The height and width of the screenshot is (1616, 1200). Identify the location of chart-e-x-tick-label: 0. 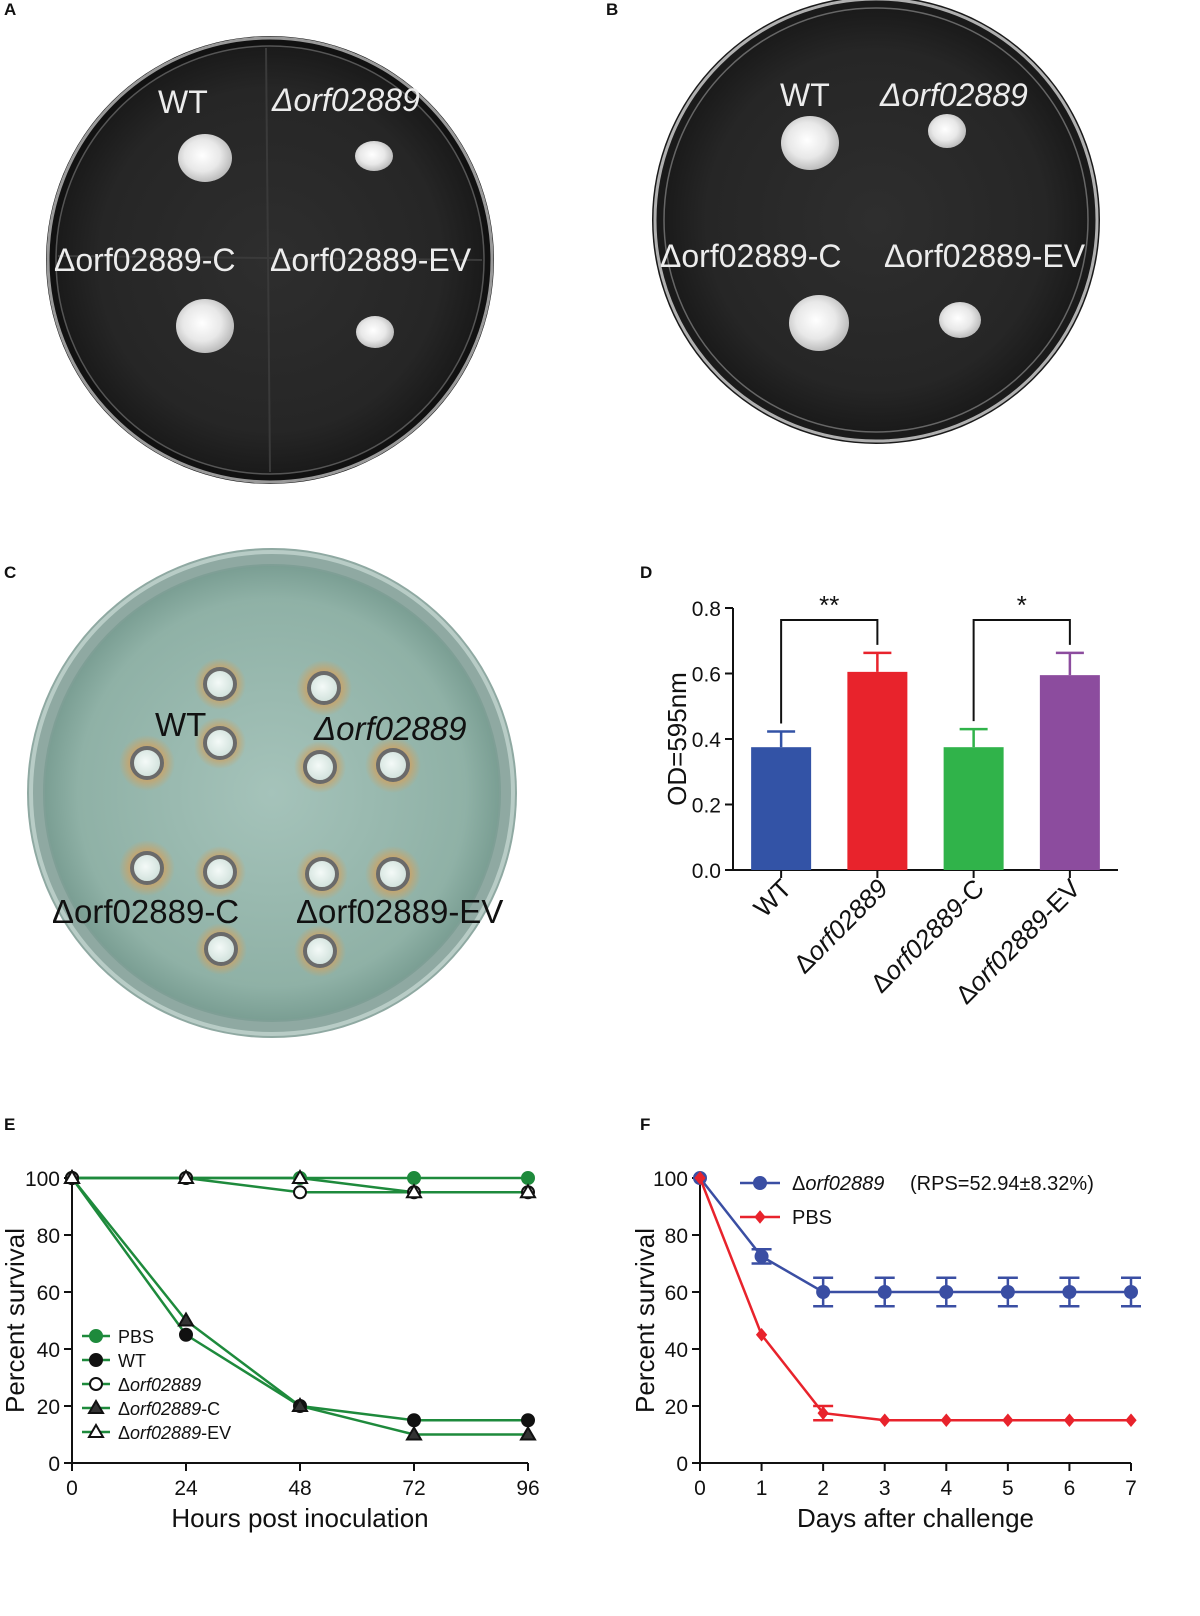
(72, 1488).